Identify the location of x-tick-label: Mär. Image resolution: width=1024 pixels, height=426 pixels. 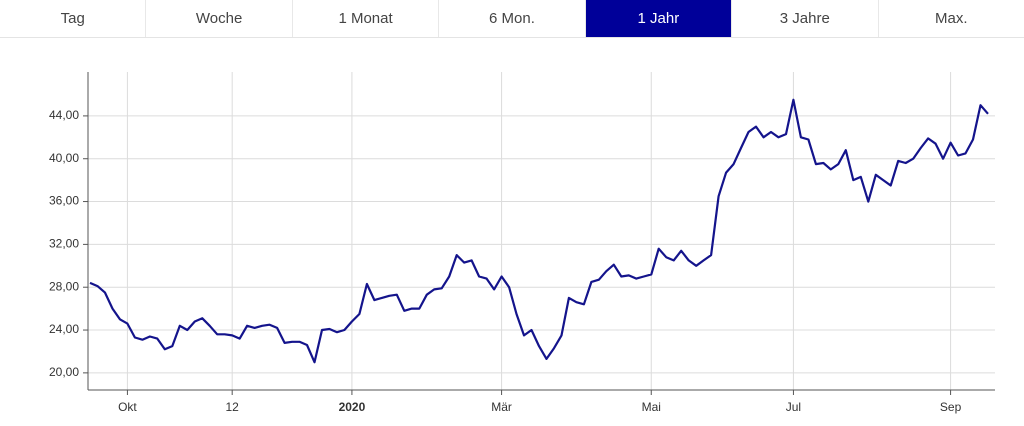
(501, 407).